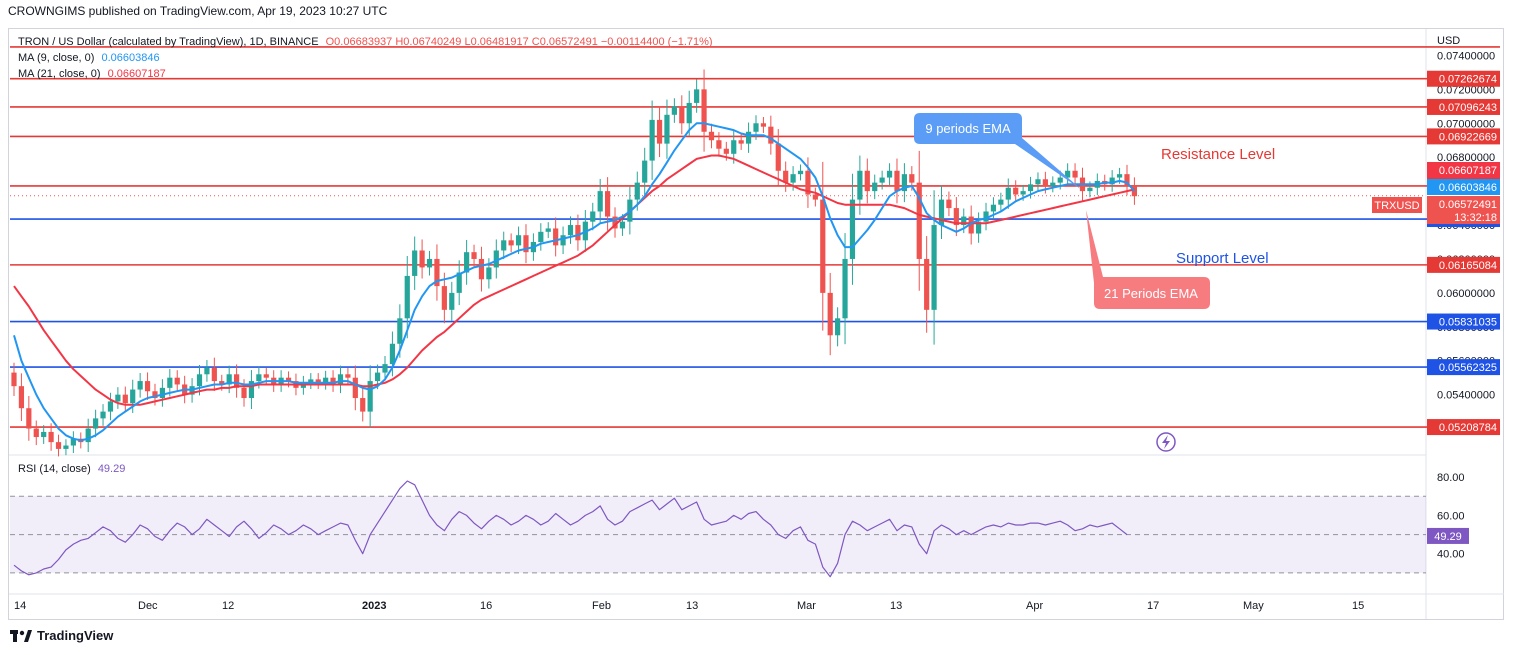 Image resolution: width=1514 pixels, height=655 pixels. Describe the element at coordinates (1253, 606) in the screenshot. I see `time-tick-label: May` at that location.